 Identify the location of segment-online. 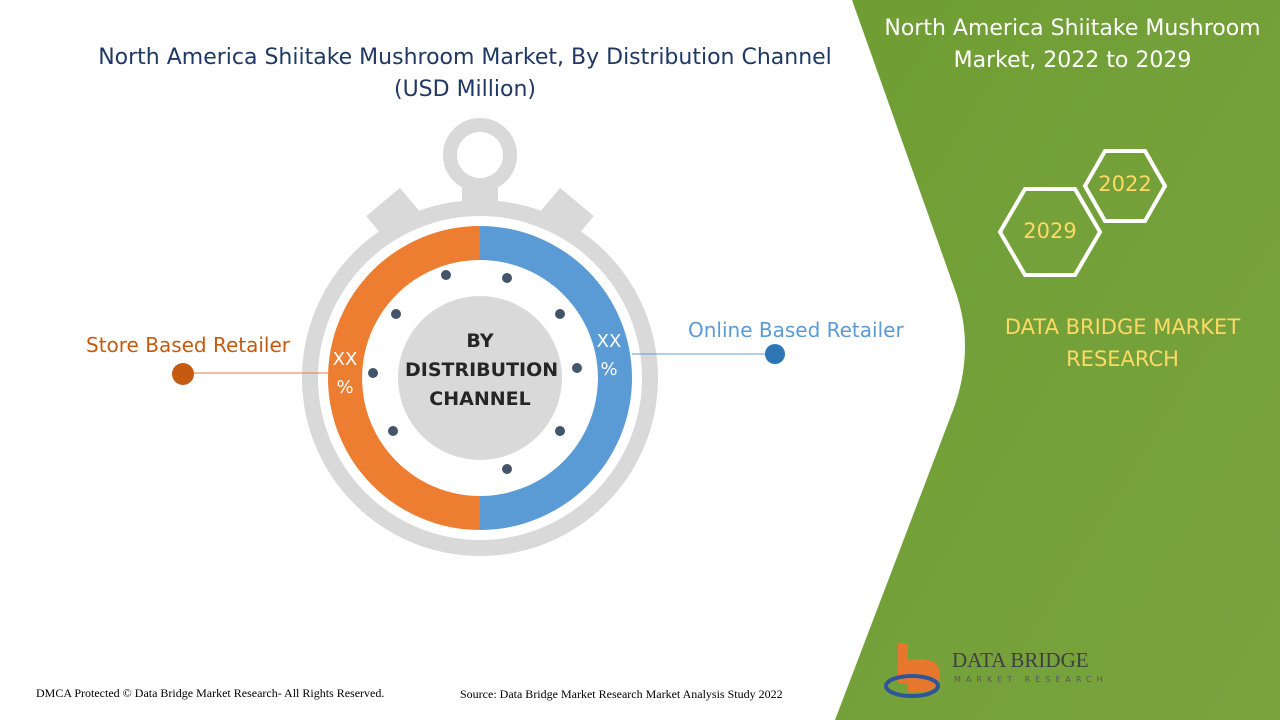
(556, 378).